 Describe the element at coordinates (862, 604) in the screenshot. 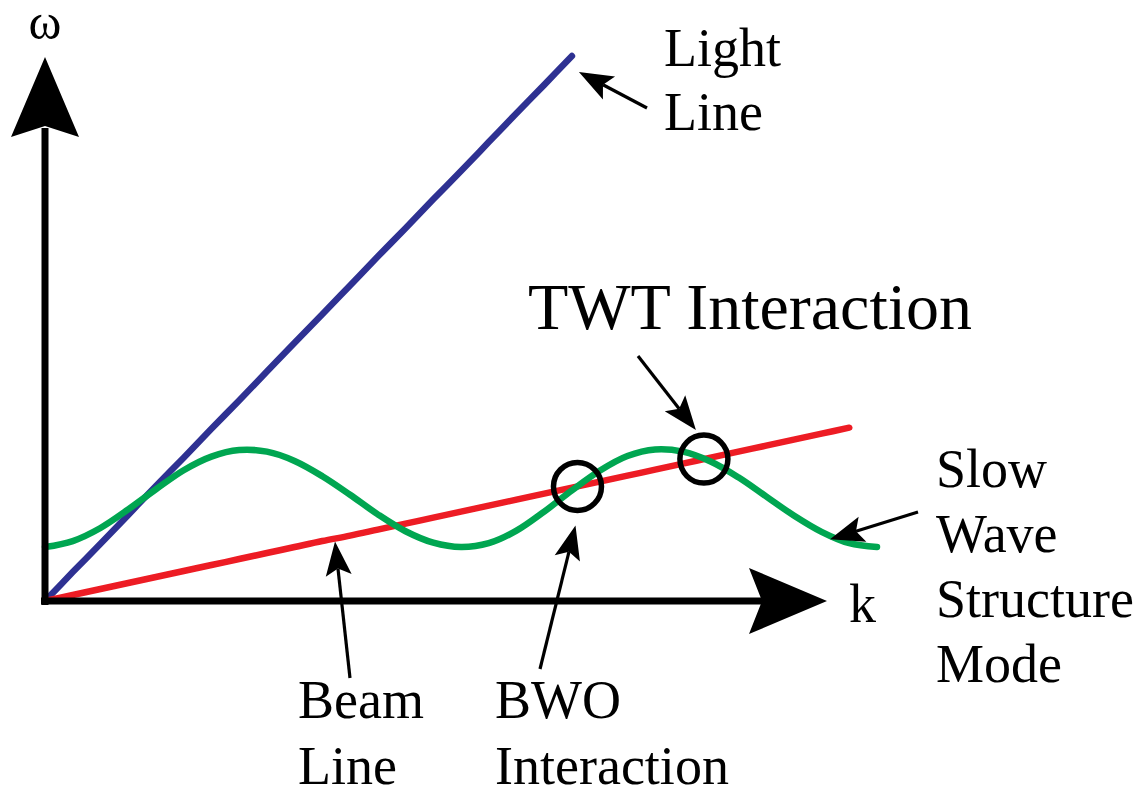

I see `x-axis-title: k` at that location.